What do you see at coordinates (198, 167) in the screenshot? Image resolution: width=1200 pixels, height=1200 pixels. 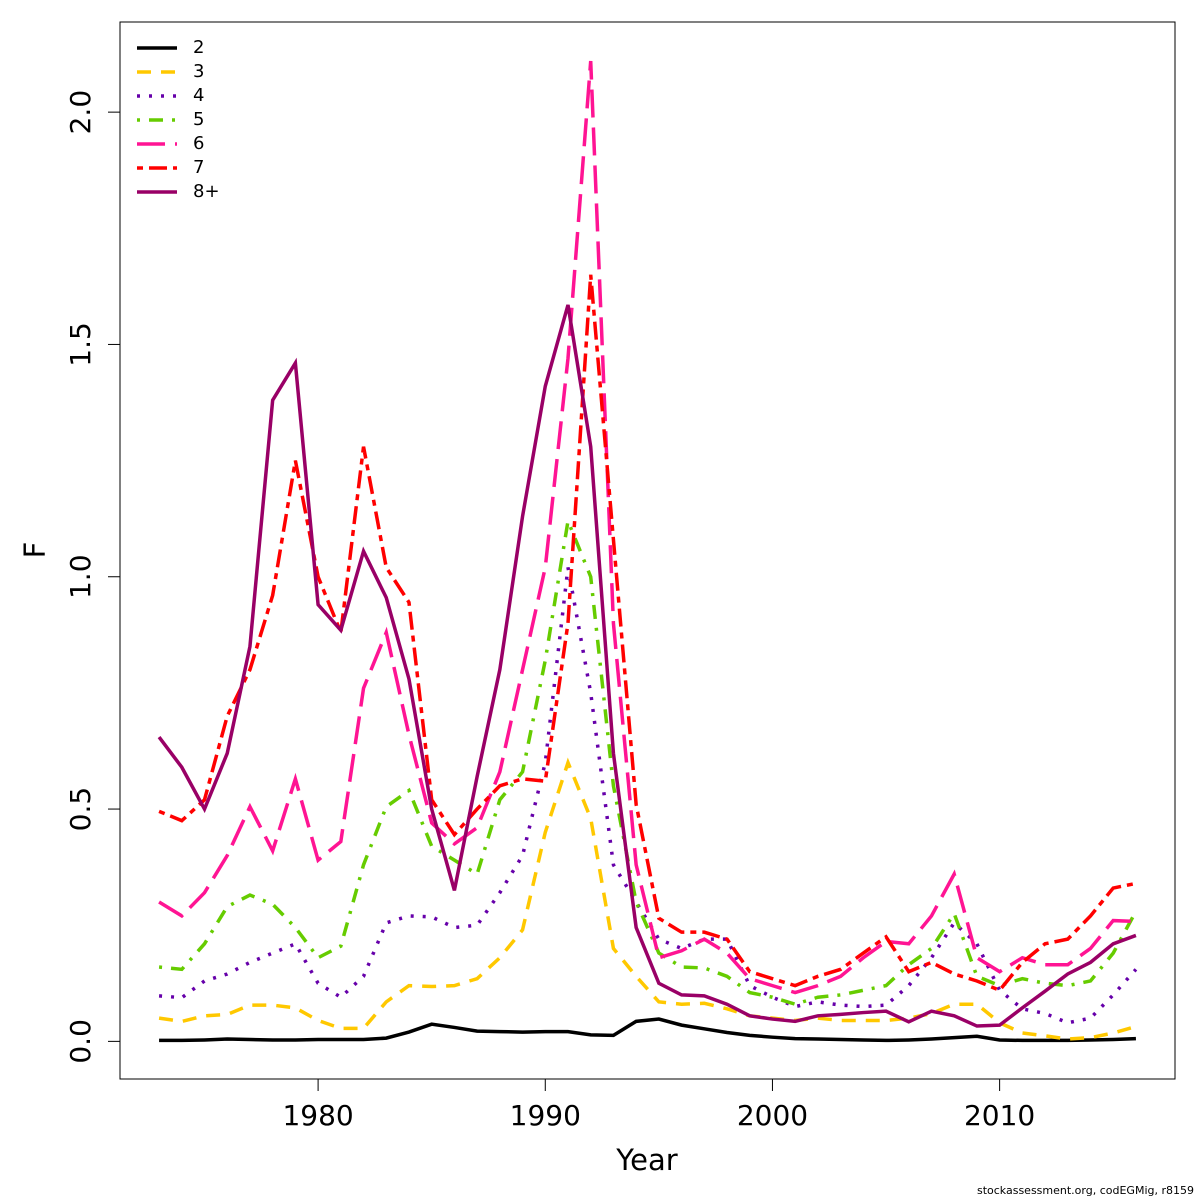 I see `legend-label: 7` at bounding box center [198, 167].